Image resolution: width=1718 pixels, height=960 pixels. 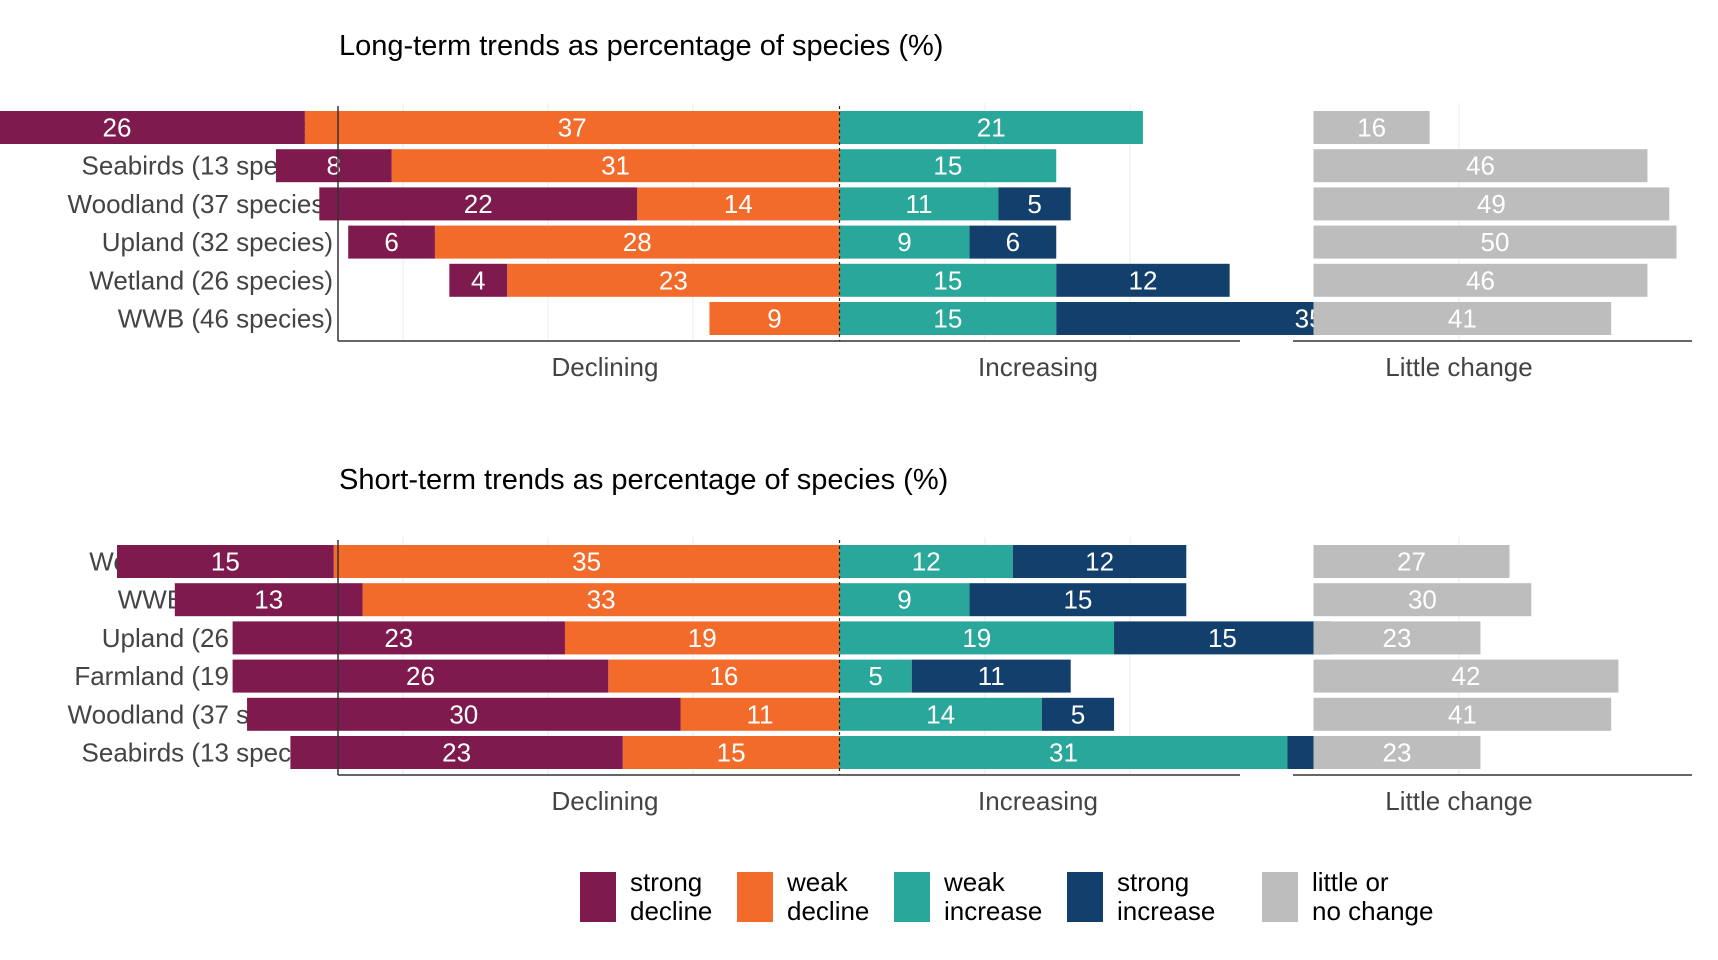 I want to click on legend-swatch-strong-increase, so click(x=1085, y=897).